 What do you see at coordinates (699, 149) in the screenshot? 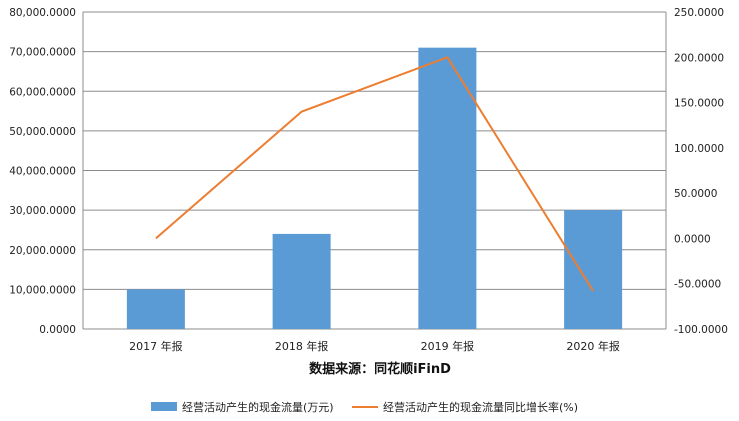
I see `right-tick-label: 100.0000` at bounding box center [699, 149].